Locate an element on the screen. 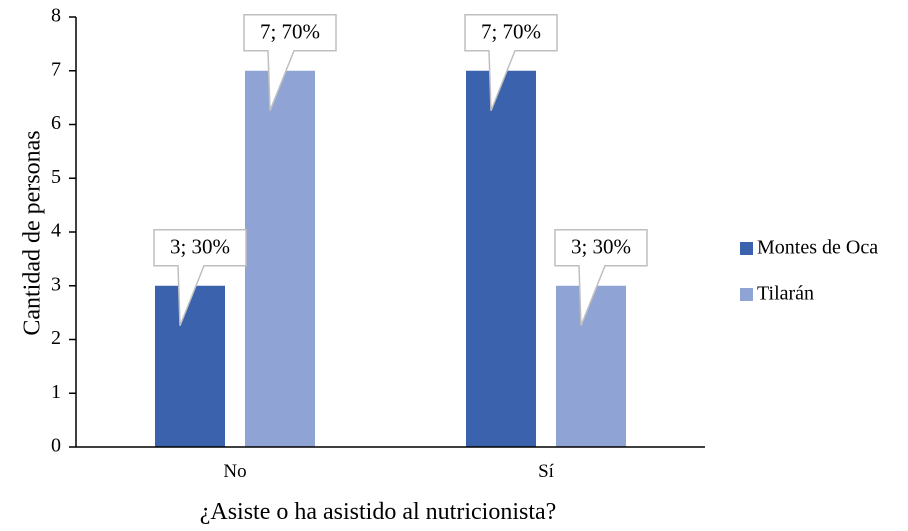 This screenshot has height=531, width=908. x-axis-label: ¿Asiste o ha asistido al nutricionista? is located at coordinates (378, 512).